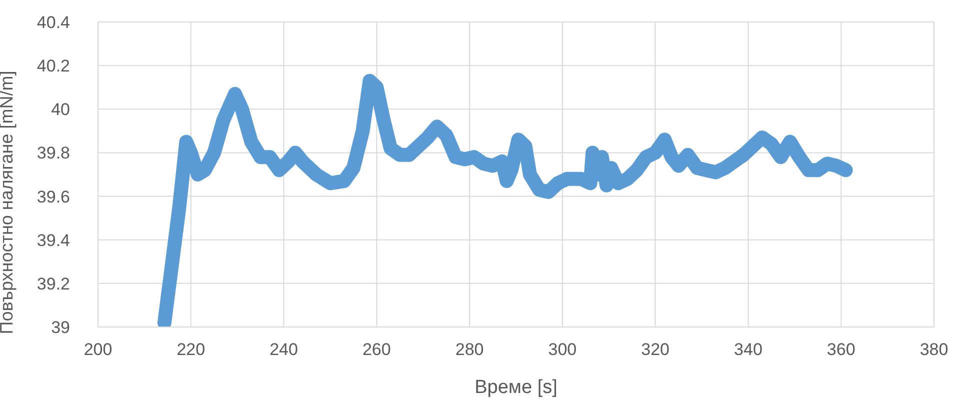 The width and height of the screenshot is (957, 409). Describe the element at coordinates (53, 22) in the screenshot. I see `y-tick-label: 40.4` at that location.